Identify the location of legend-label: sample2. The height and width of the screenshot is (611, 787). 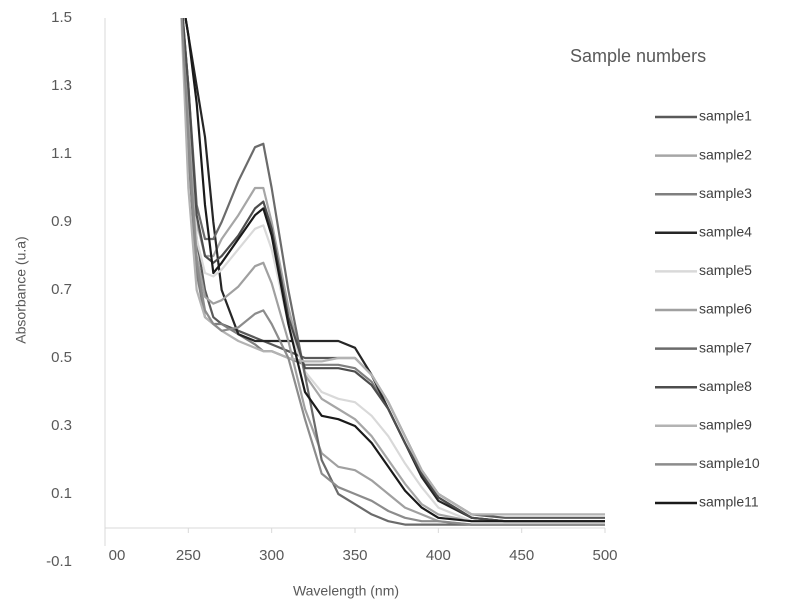
(725, 154).